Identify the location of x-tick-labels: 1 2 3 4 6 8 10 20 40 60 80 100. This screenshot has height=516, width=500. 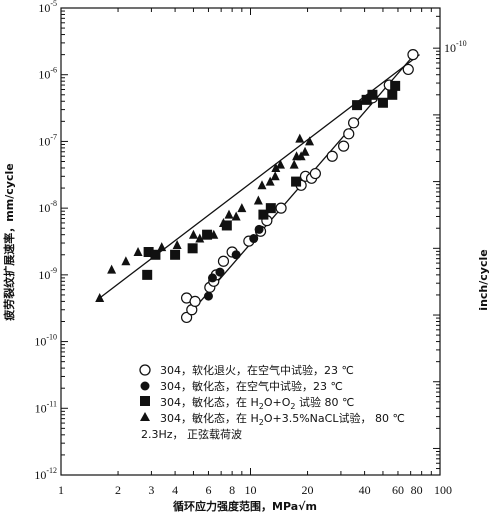
(255, 490).